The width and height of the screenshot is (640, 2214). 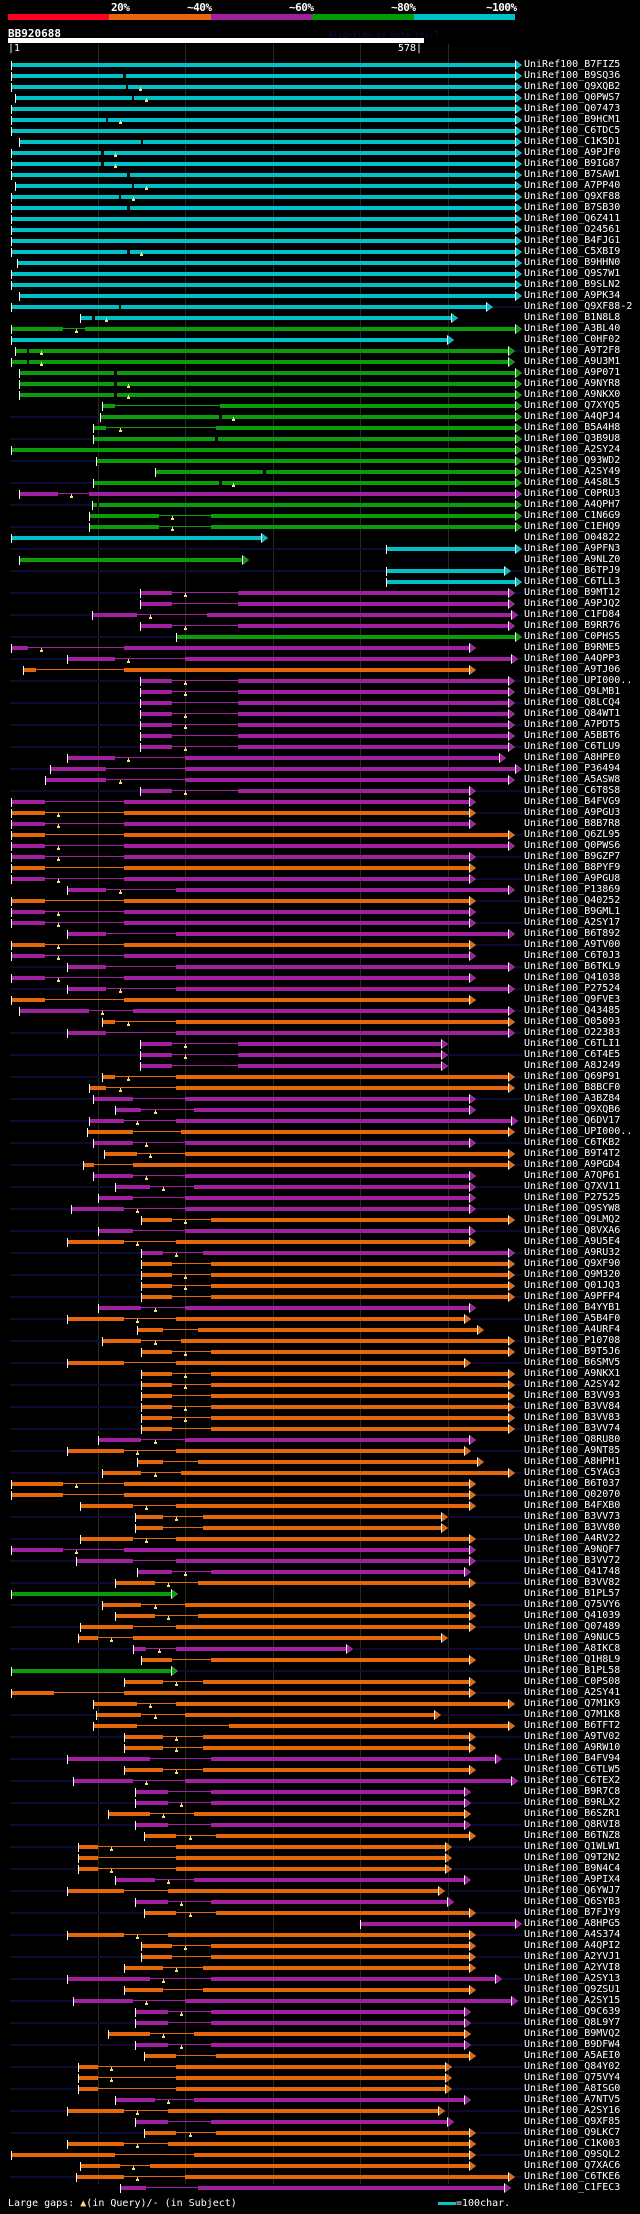 What do you see at coordinates (320, 1374) in the screenshot?
I see `hit-row: UniRef100_A9NKX1` at bounding box center [320, 1374].